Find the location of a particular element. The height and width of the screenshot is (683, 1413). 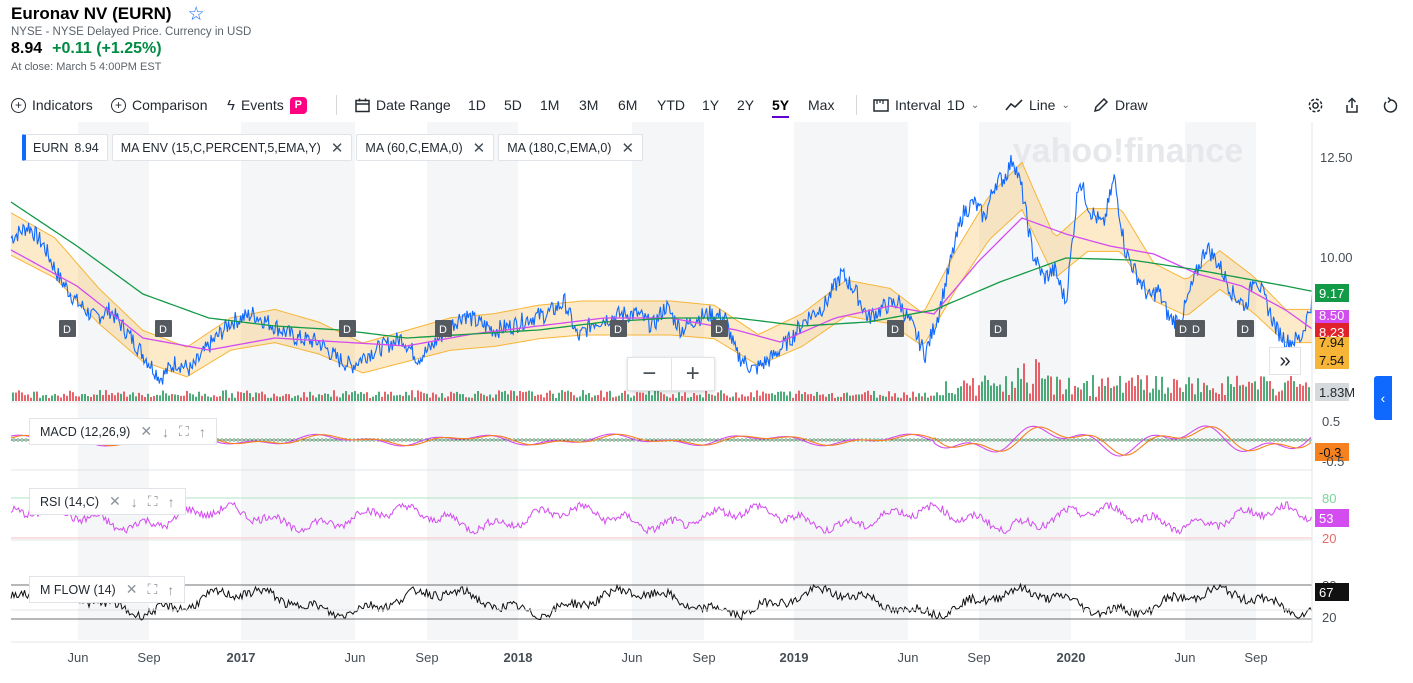

reset-button is located at coordinates (1390, 105).